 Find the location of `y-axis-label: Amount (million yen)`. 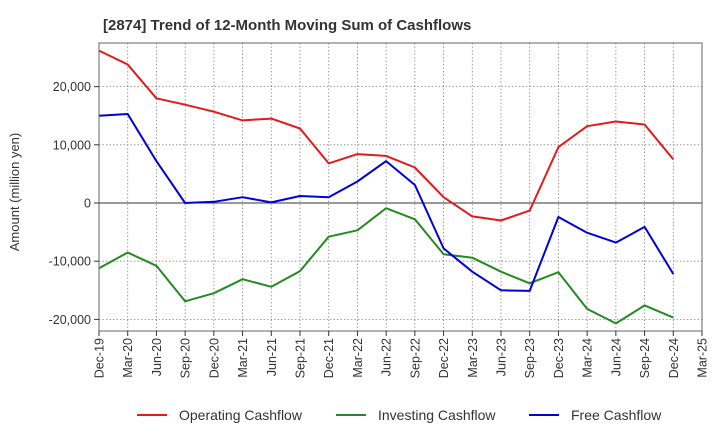

y-axis-label: Amount (million yen) is located at coordinates (14, 192).